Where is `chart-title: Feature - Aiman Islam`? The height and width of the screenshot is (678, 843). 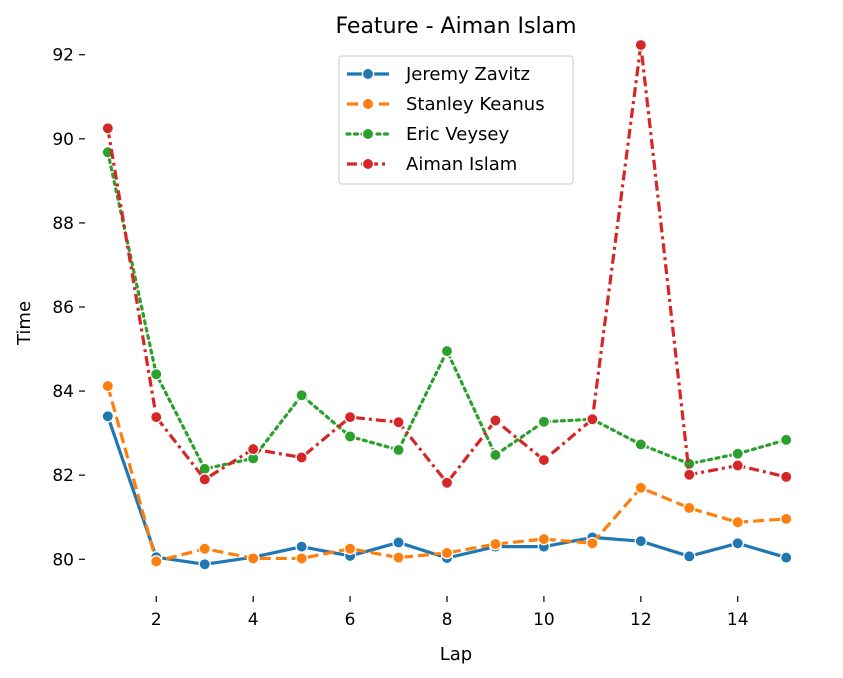
chart-title: Feature - Aiman Islam is located at coordinates (455, 26).